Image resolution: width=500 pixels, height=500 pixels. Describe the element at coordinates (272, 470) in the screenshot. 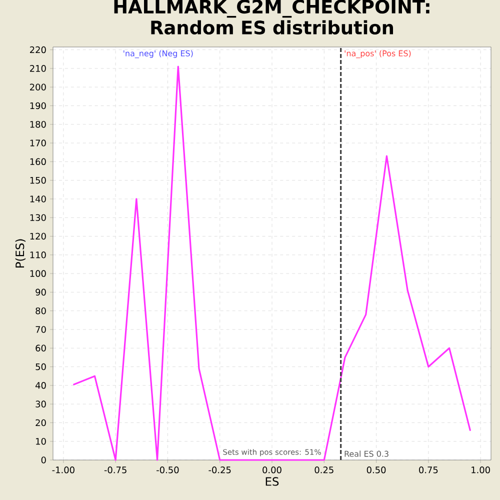

I see `x-tick-label: 0.00` at that location.